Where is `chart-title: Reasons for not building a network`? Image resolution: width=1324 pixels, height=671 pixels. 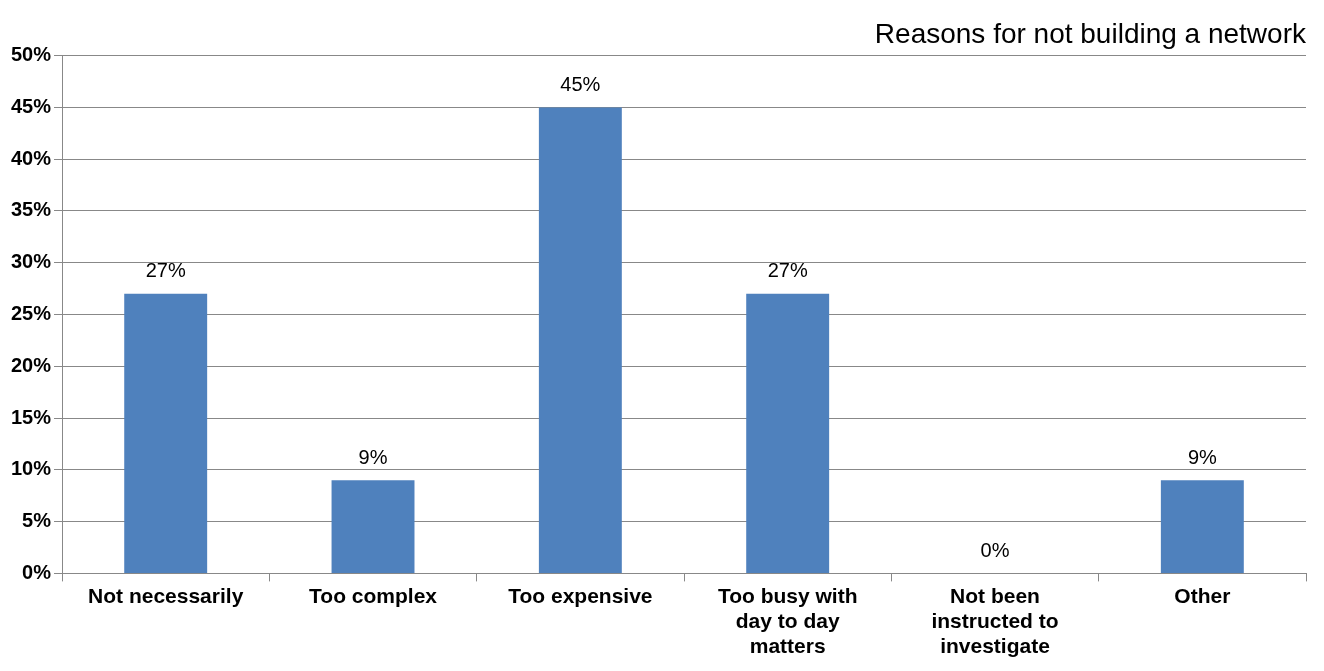
chart-title: Reasons for not building a network is located at coordinates (1090, 33).